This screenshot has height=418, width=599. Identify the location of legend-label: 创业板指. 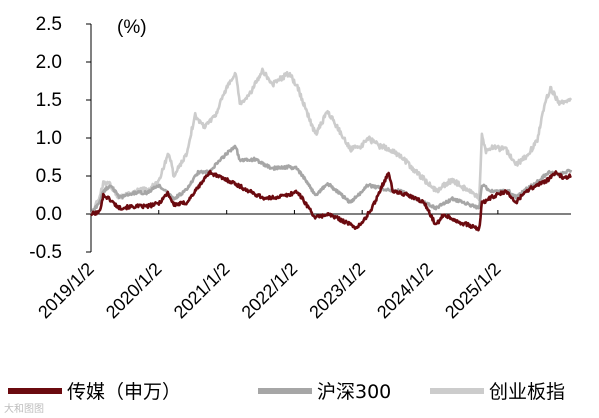
(527, 392).